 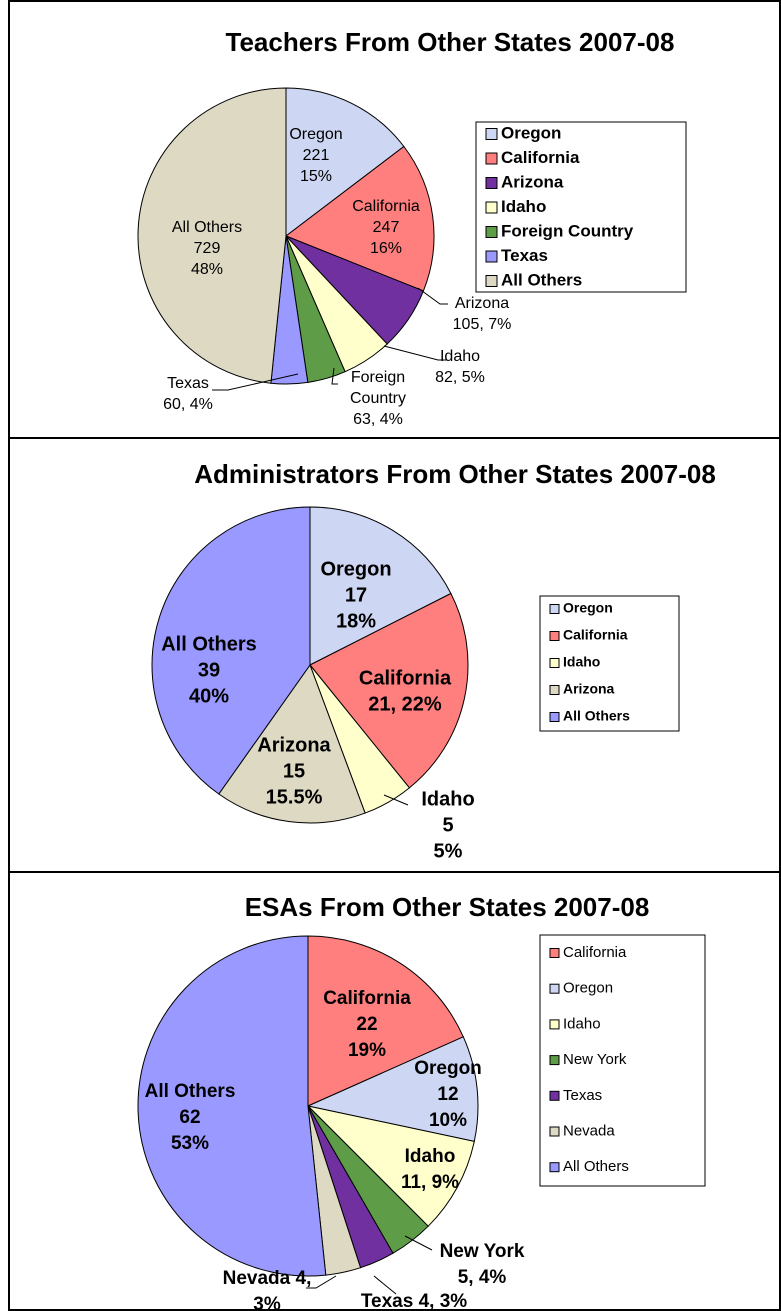 I want to click on chart-title: Administrators From Other States 2007-08, so click(x=455, y=474).